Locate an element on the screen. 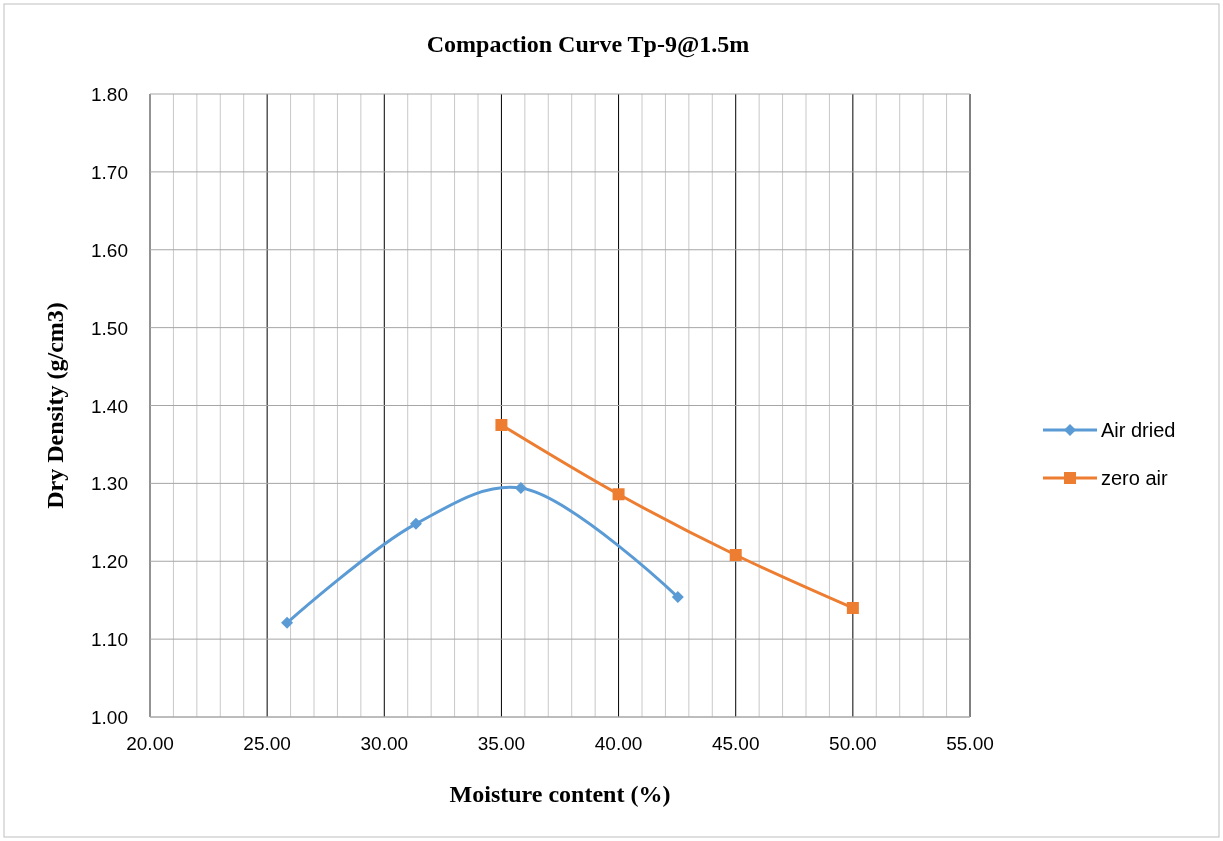 This screenshot has height=841, width=1223. x-axis-title: Moisture content (%) is located at coordinates (560, 794).